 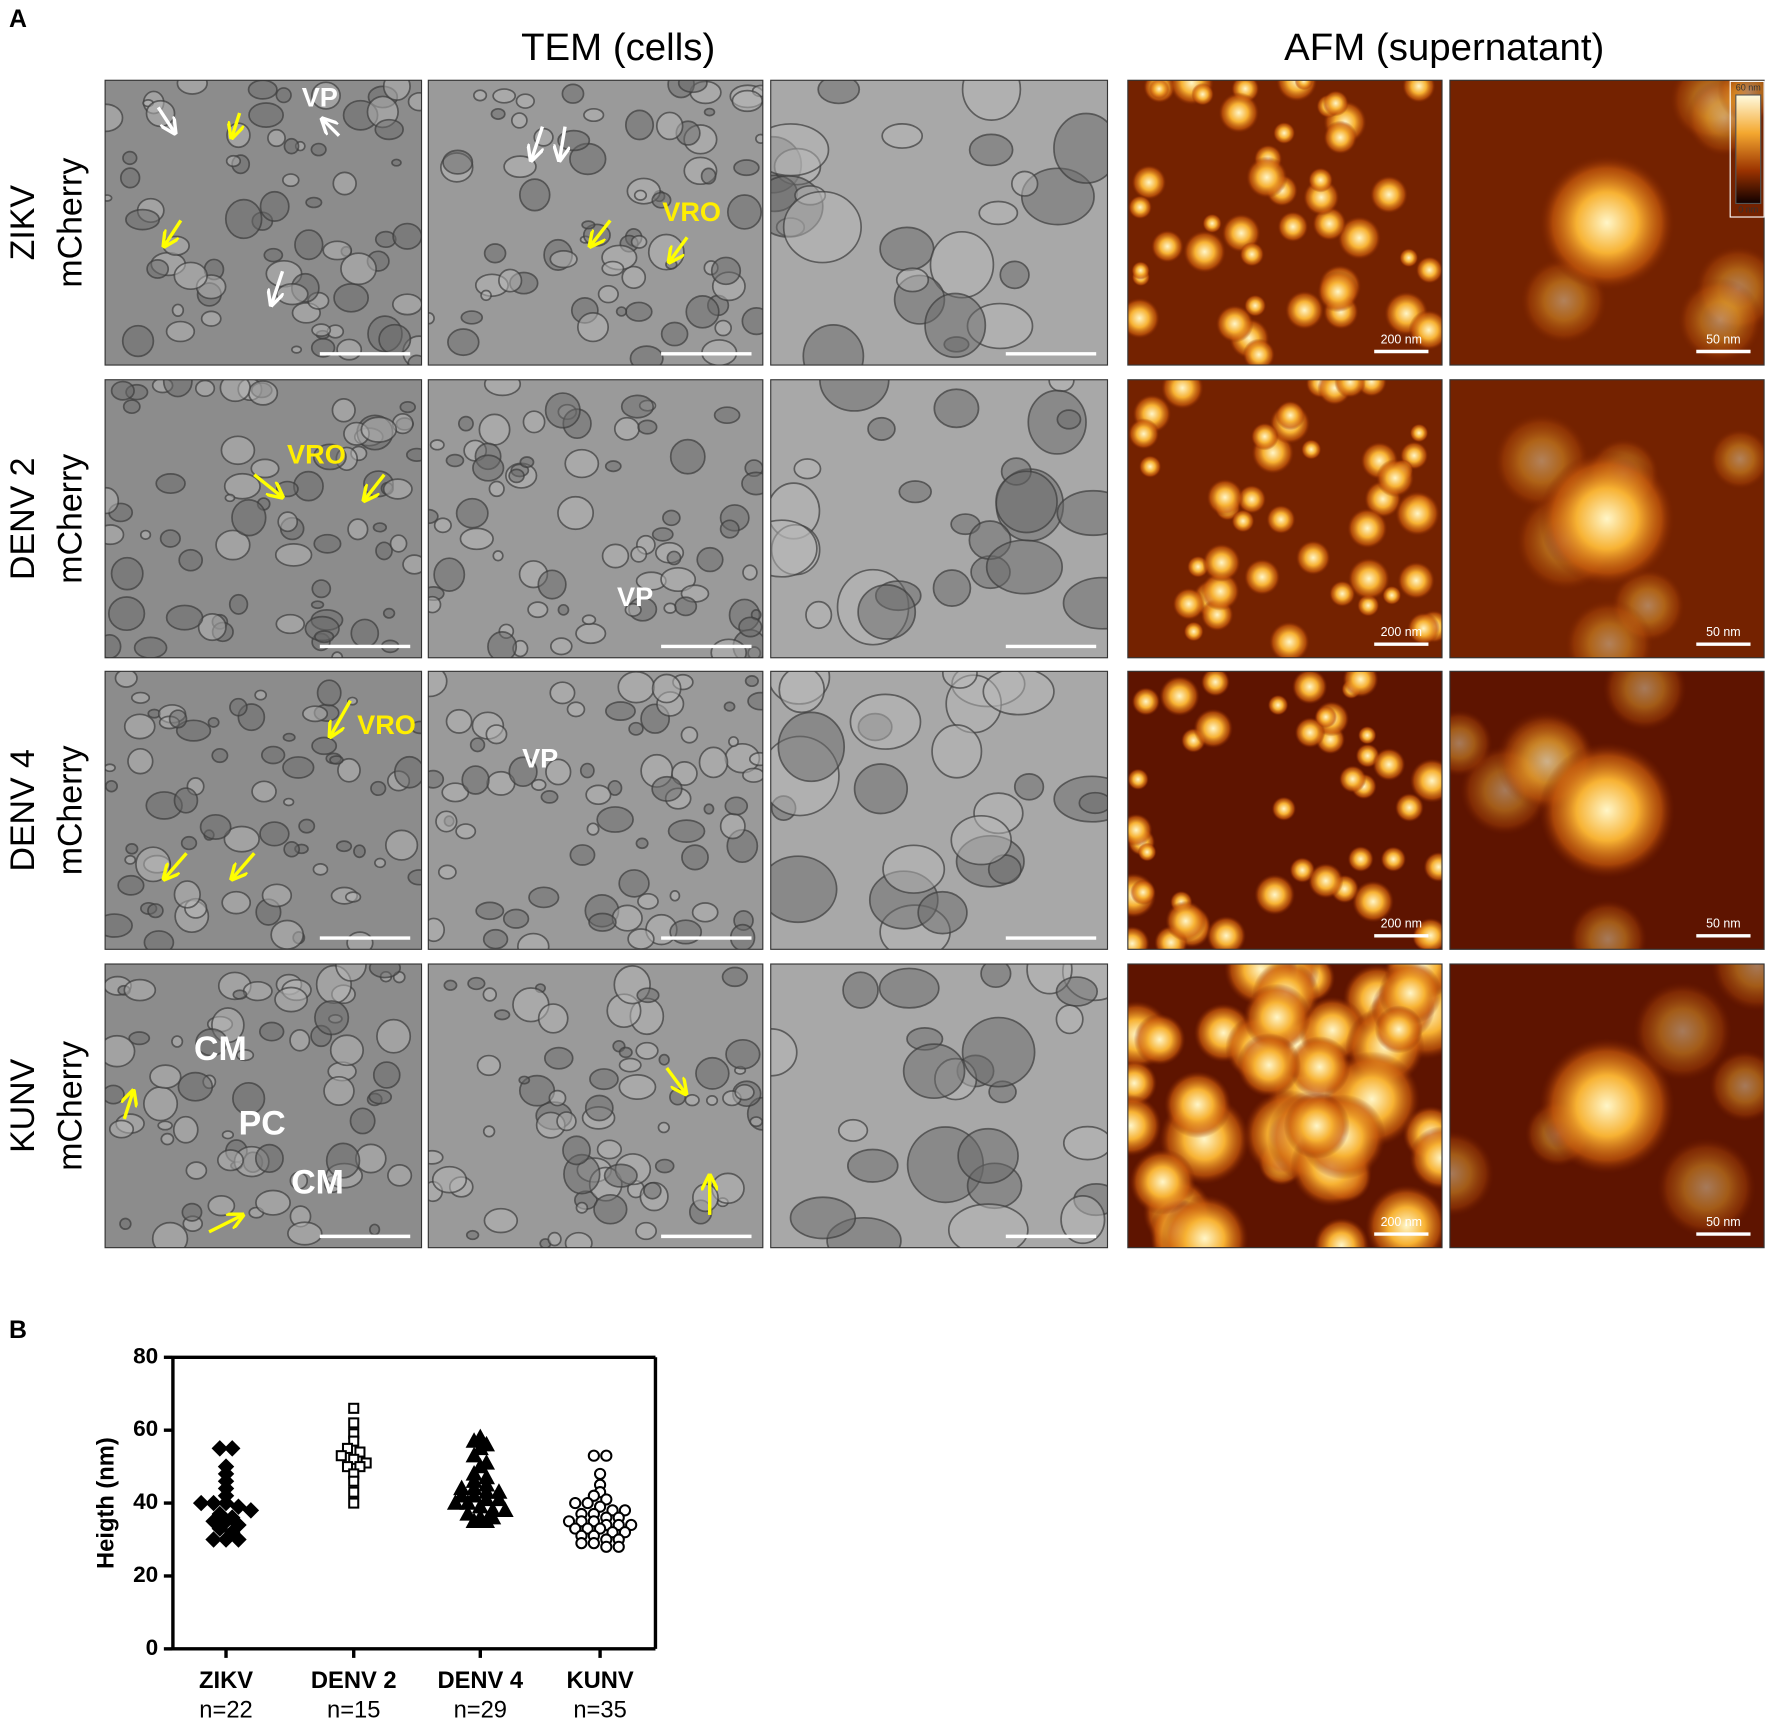 What do you see at coordinates (1607, 810) in the screenshot?
I see `afm-image: 50 nm` at bounding box center [1607, 810].